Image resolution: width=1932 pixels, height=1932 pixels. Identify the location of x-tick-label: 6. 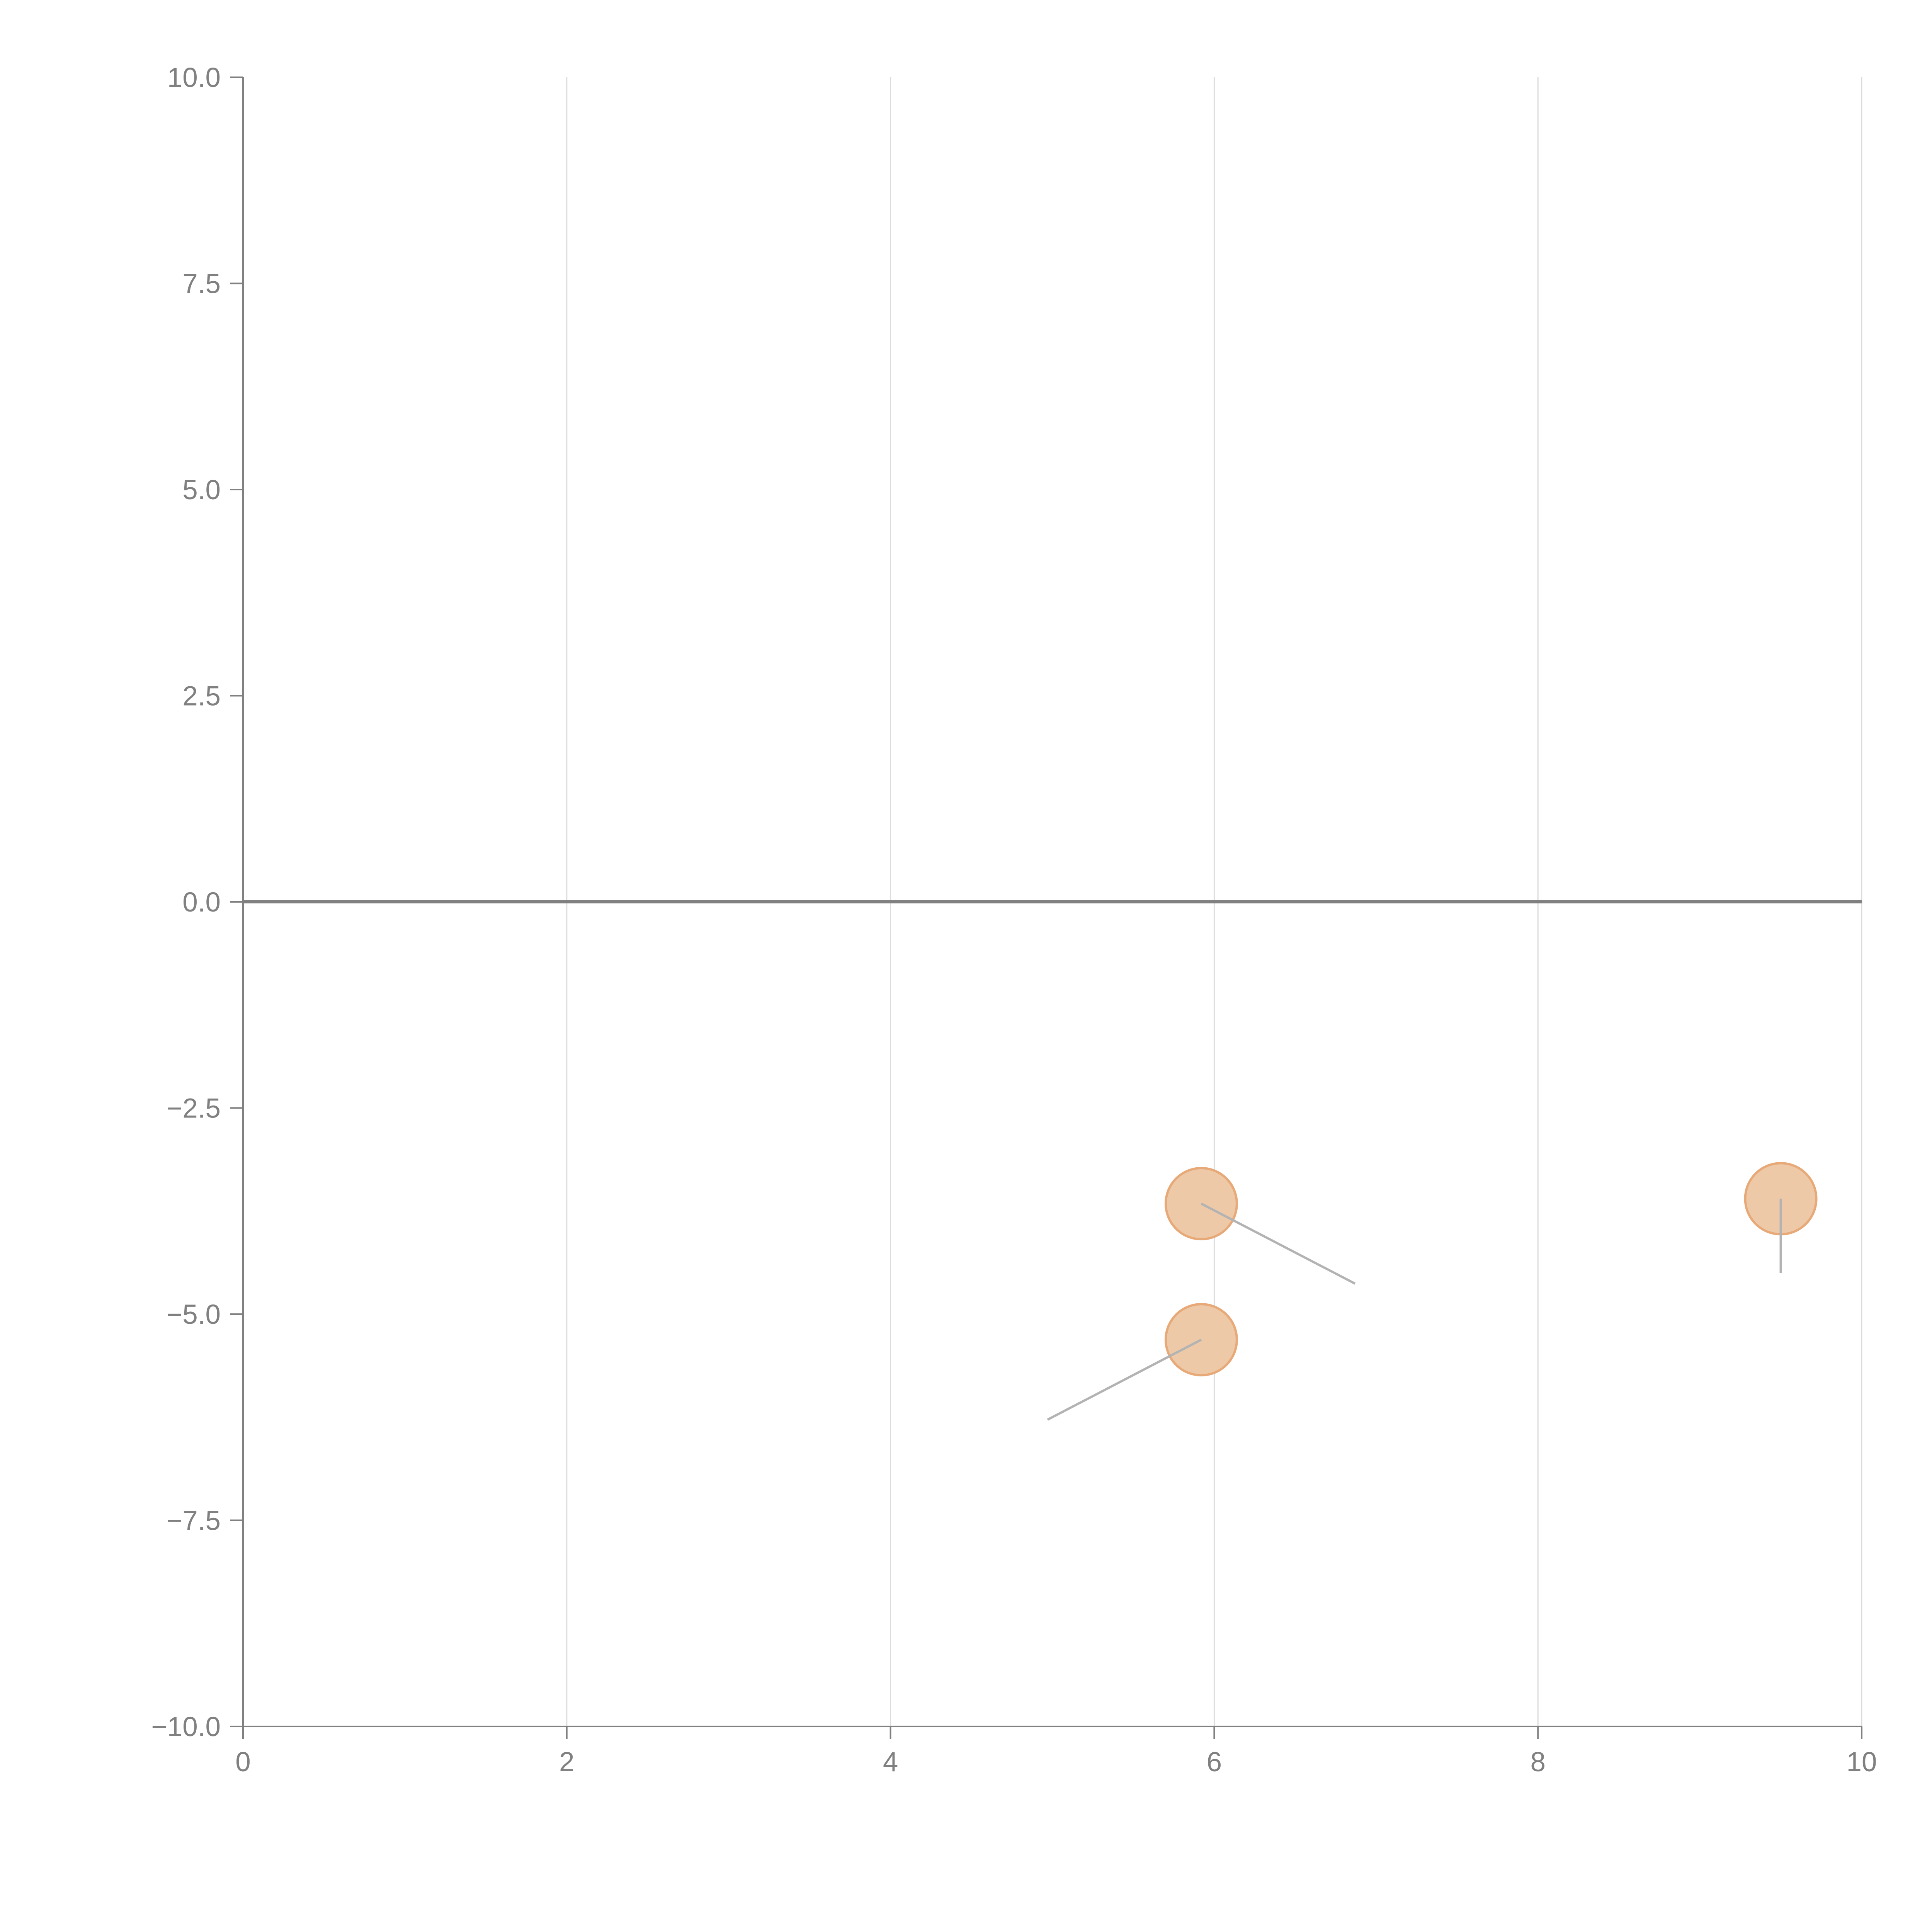
(1214, 1762).